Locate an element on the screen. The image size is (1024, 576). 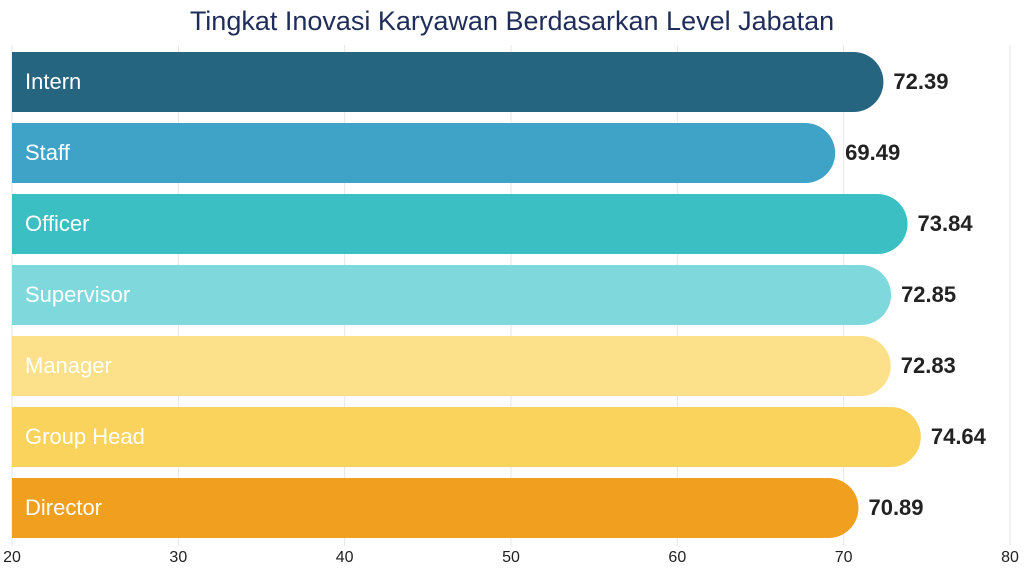
x-tick-label: 80 is located at coordinates (1010, 557).